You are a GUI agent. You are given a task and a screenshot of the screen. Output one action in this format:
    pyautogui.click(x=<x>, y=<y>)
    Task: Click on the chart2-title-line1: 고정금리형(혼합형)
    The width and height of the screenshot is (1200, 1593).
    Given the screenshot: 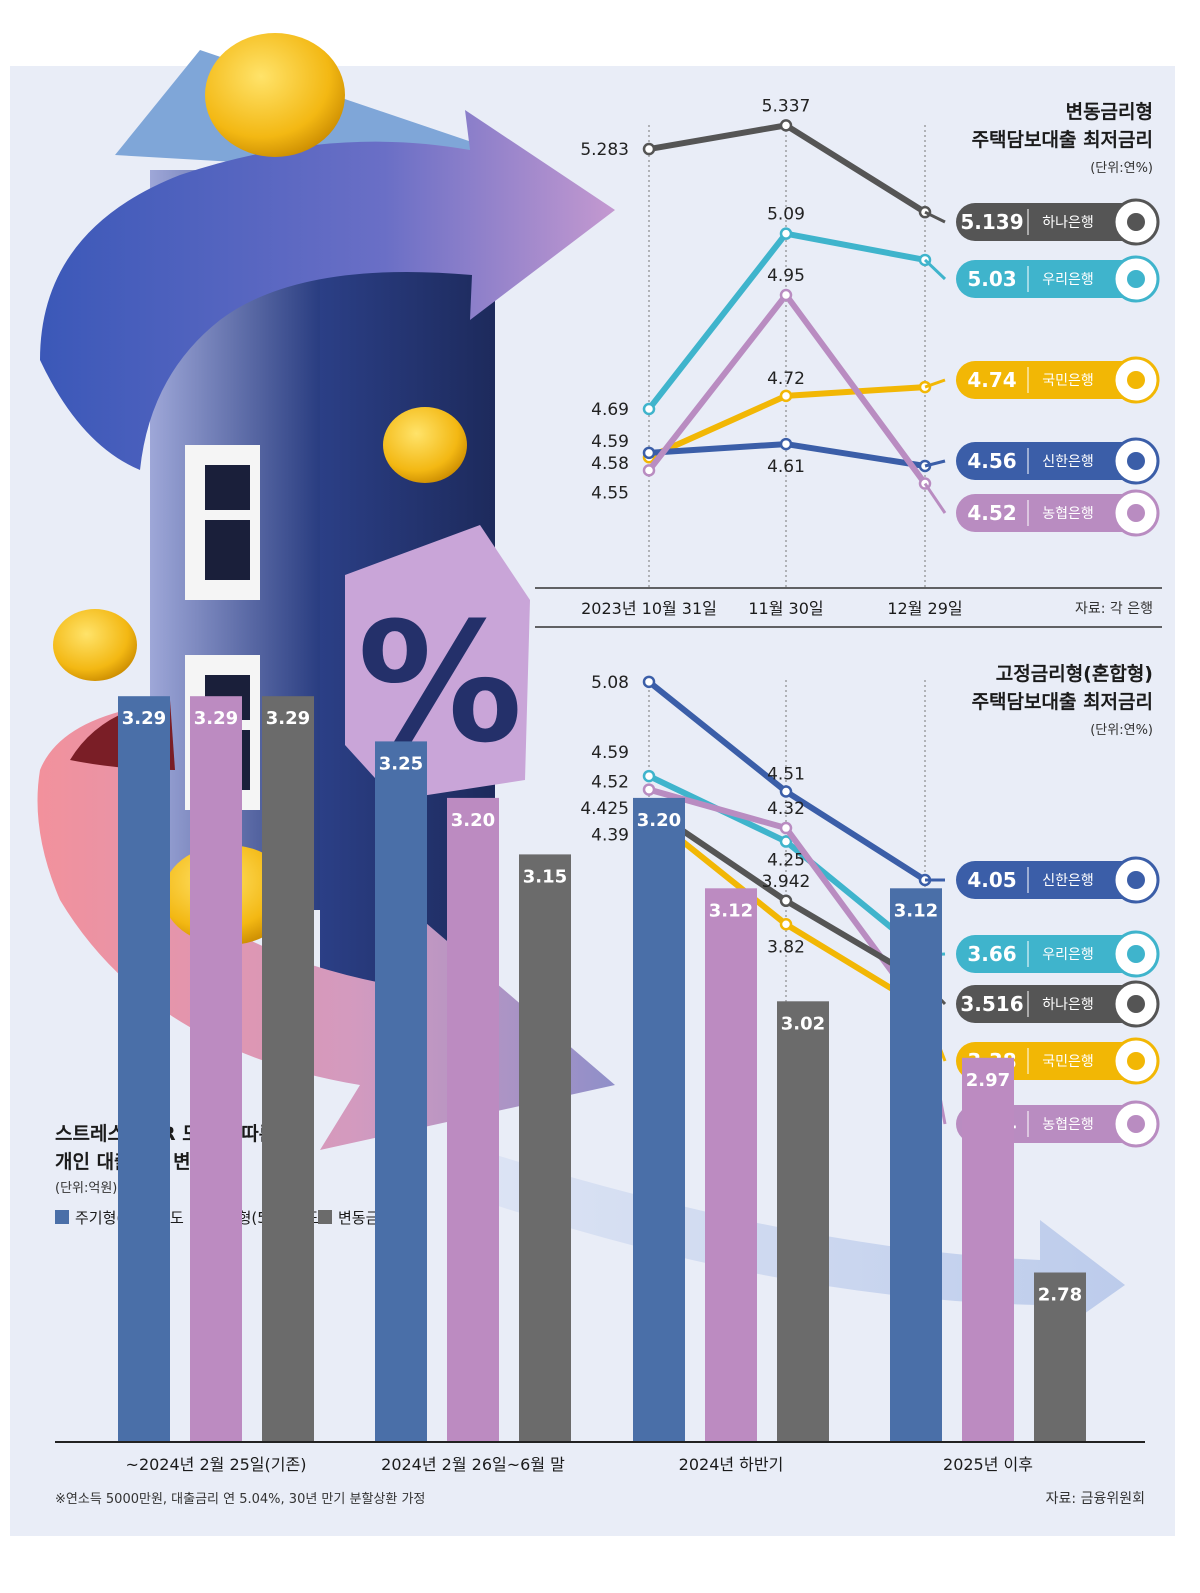 What is the action you would take?
    pyautogui.click(x=1074, y=673)
    